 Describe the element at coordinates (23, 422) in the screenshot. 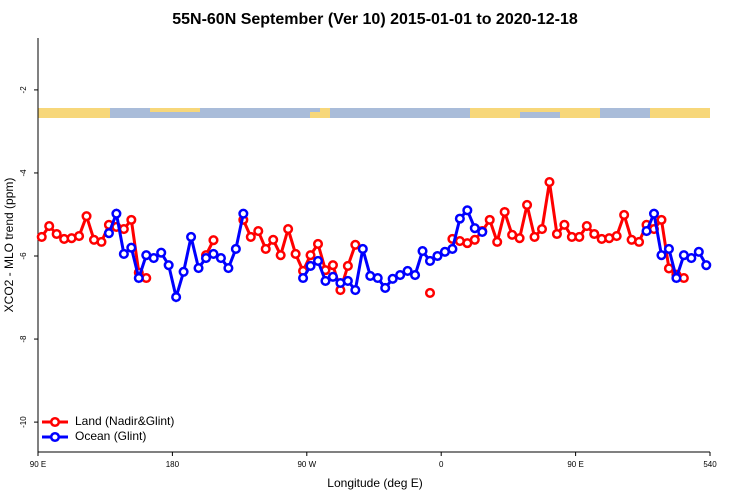

I see `y-tick-label: -10` at that location.